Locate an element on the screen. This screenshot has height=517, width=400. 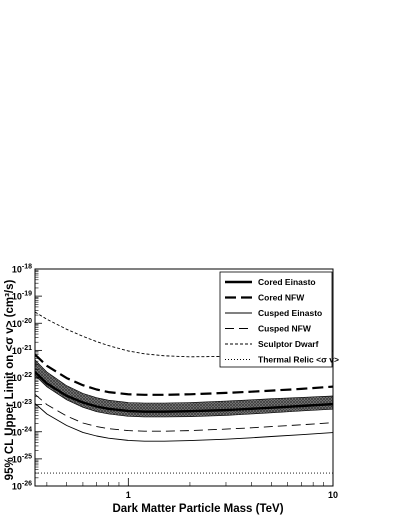
legend-label: Cusped Einasto is located at coordinates (290, 313).